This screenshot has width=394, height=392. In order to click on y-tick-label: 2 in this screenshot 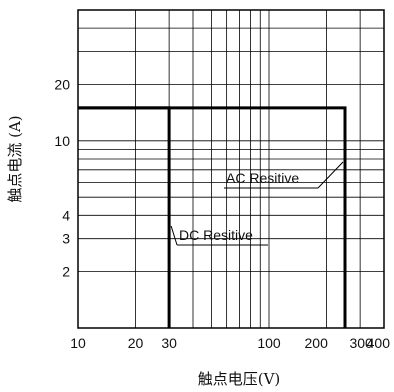, I will do `click(66, 272)`.